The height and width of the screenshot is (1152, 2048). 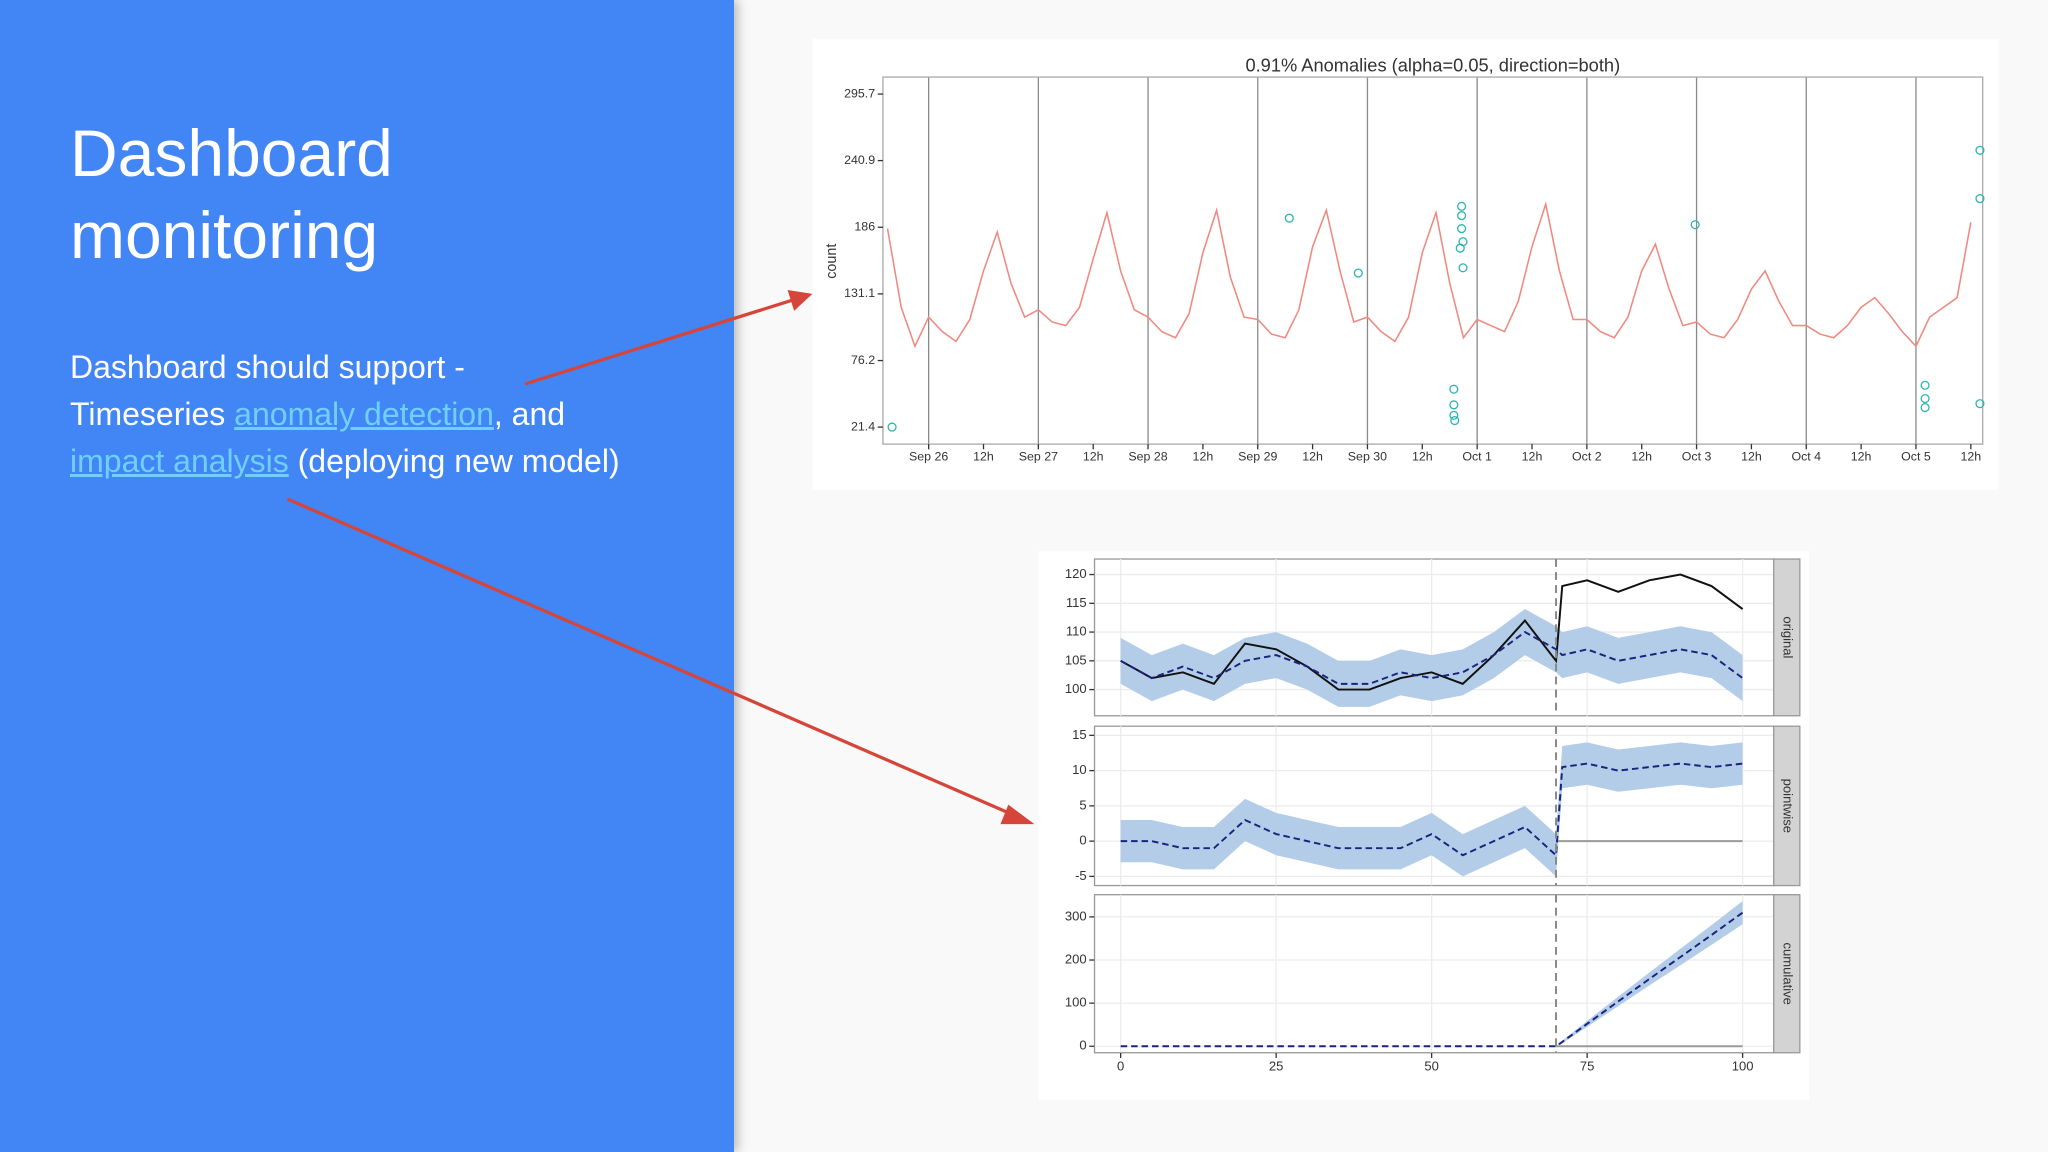 What do you see at coordinates (364, 414) in the screenshot?
I see `link: anomaly detection` at bounding box center [364, 414].